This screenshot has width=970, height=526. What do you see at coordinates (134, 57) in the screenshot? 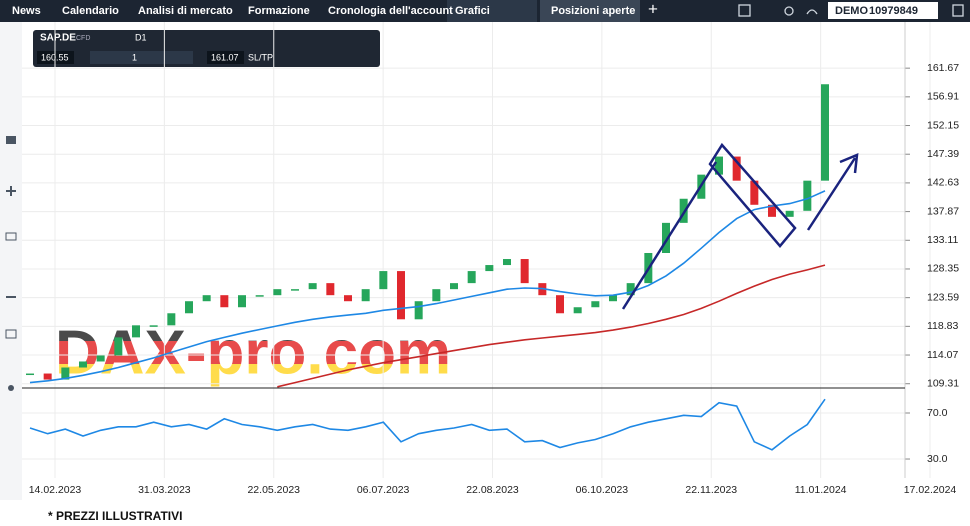
I see `volume: 1` at bounding box center [134, 57].